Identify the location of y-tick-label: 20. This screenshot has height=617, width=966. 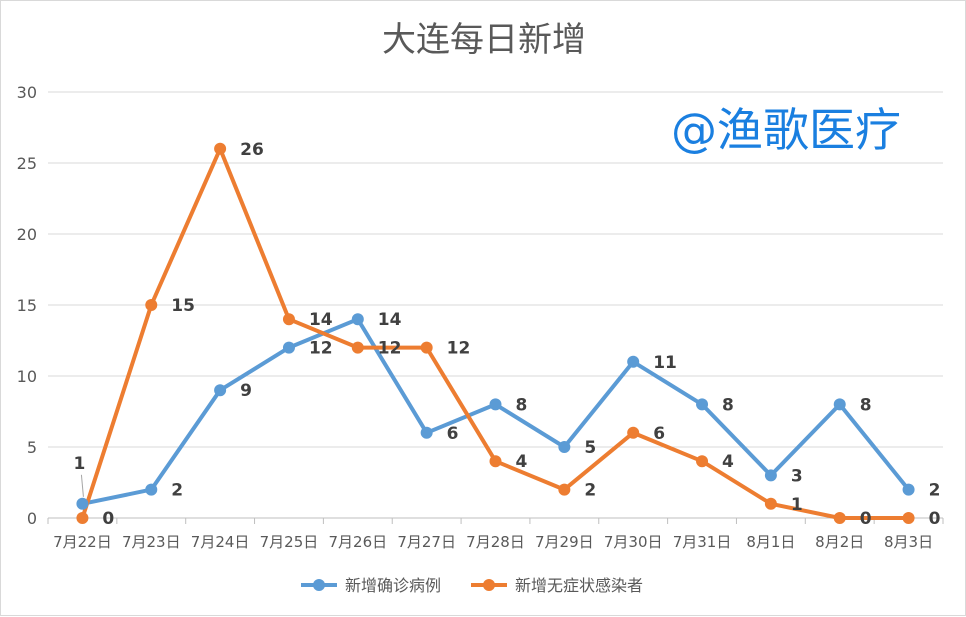
(27, 234).